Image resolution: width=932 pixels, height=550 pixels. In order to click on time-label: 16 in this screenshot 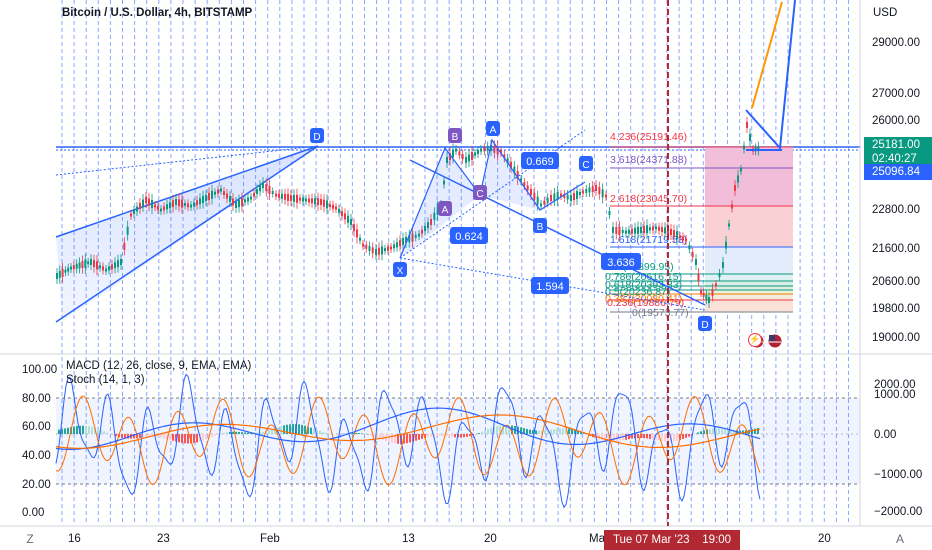, I will do `click(74, 539)`.